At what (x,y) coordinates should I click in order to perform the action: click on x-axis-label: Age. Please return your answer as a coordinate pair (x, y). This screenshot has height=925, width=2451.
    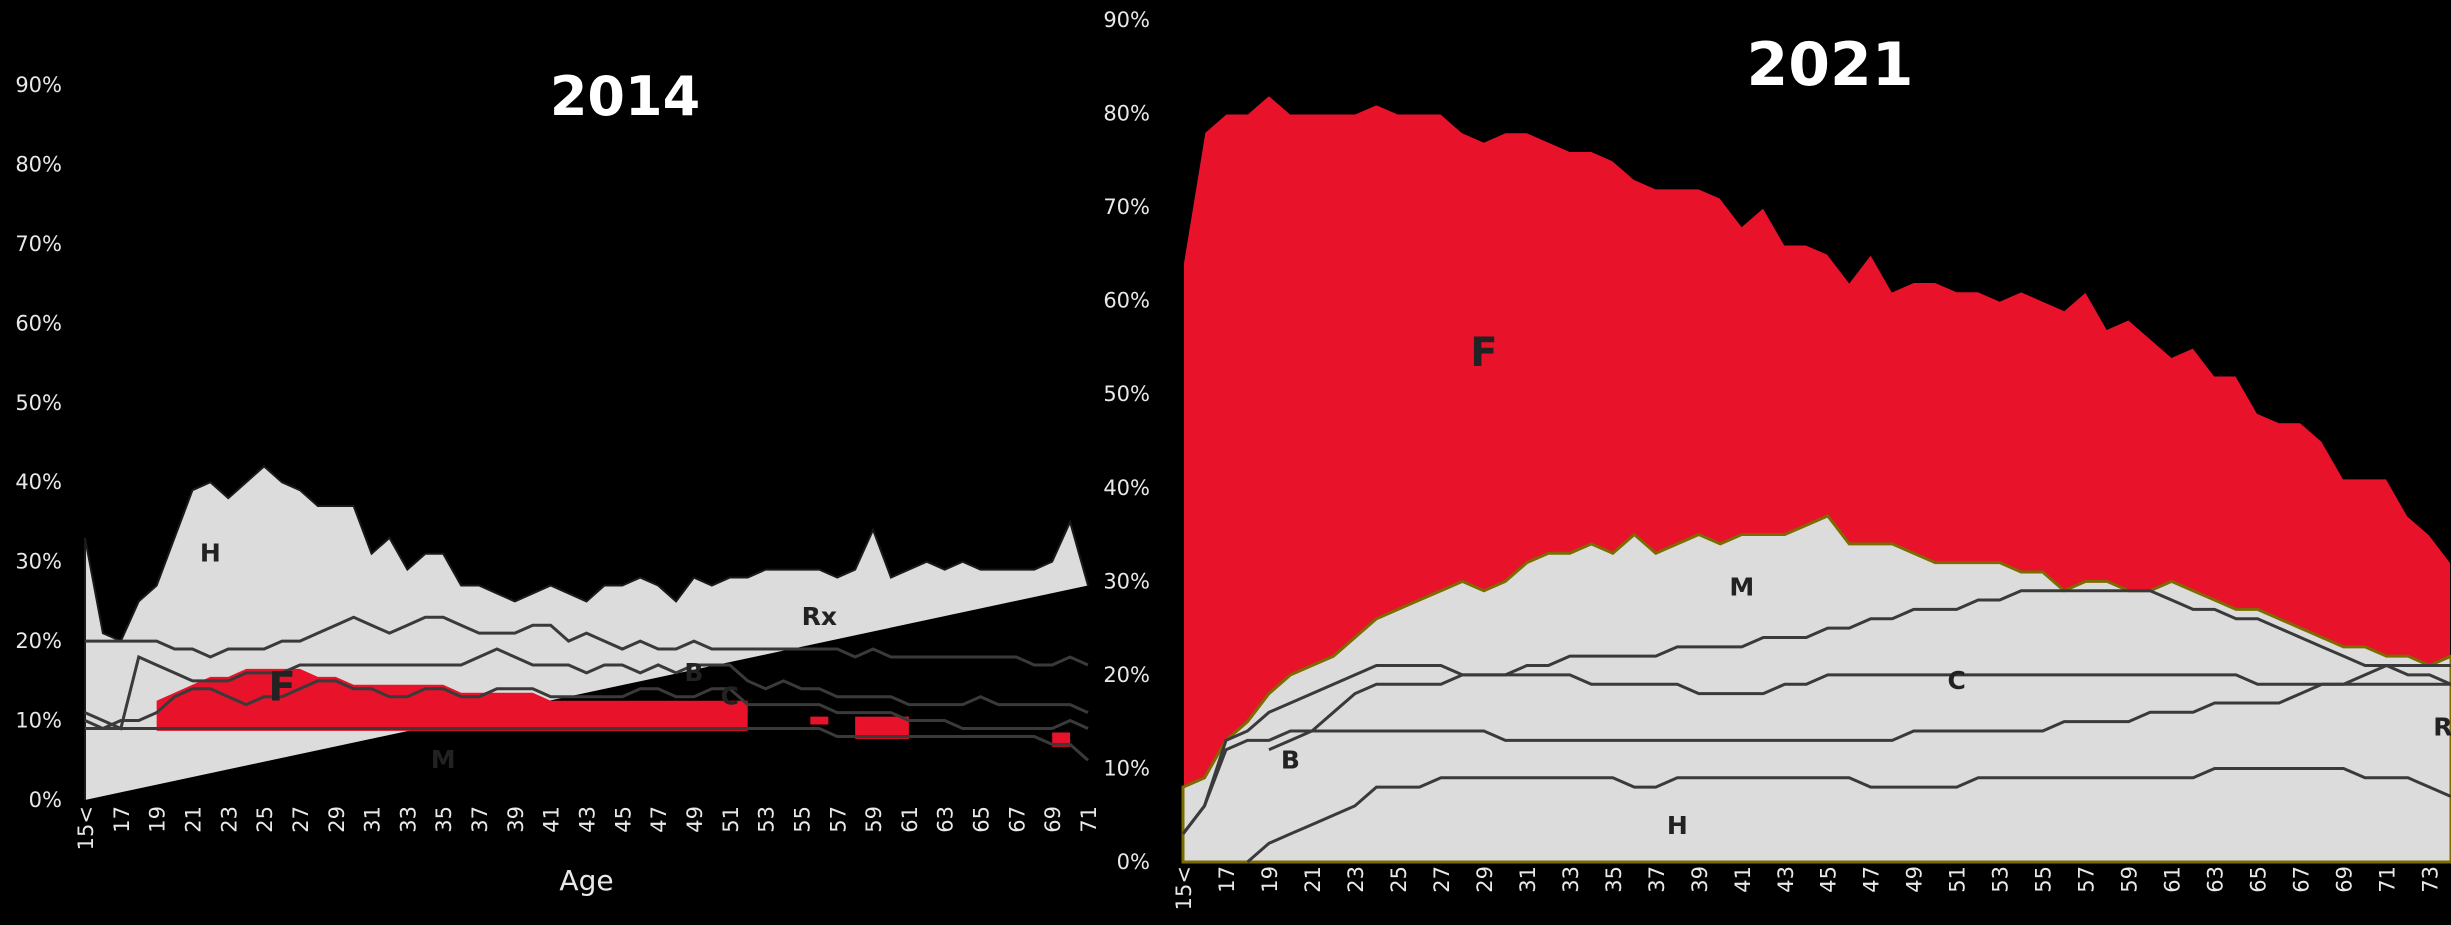
    Looking at the image, I should click on (586, 880).